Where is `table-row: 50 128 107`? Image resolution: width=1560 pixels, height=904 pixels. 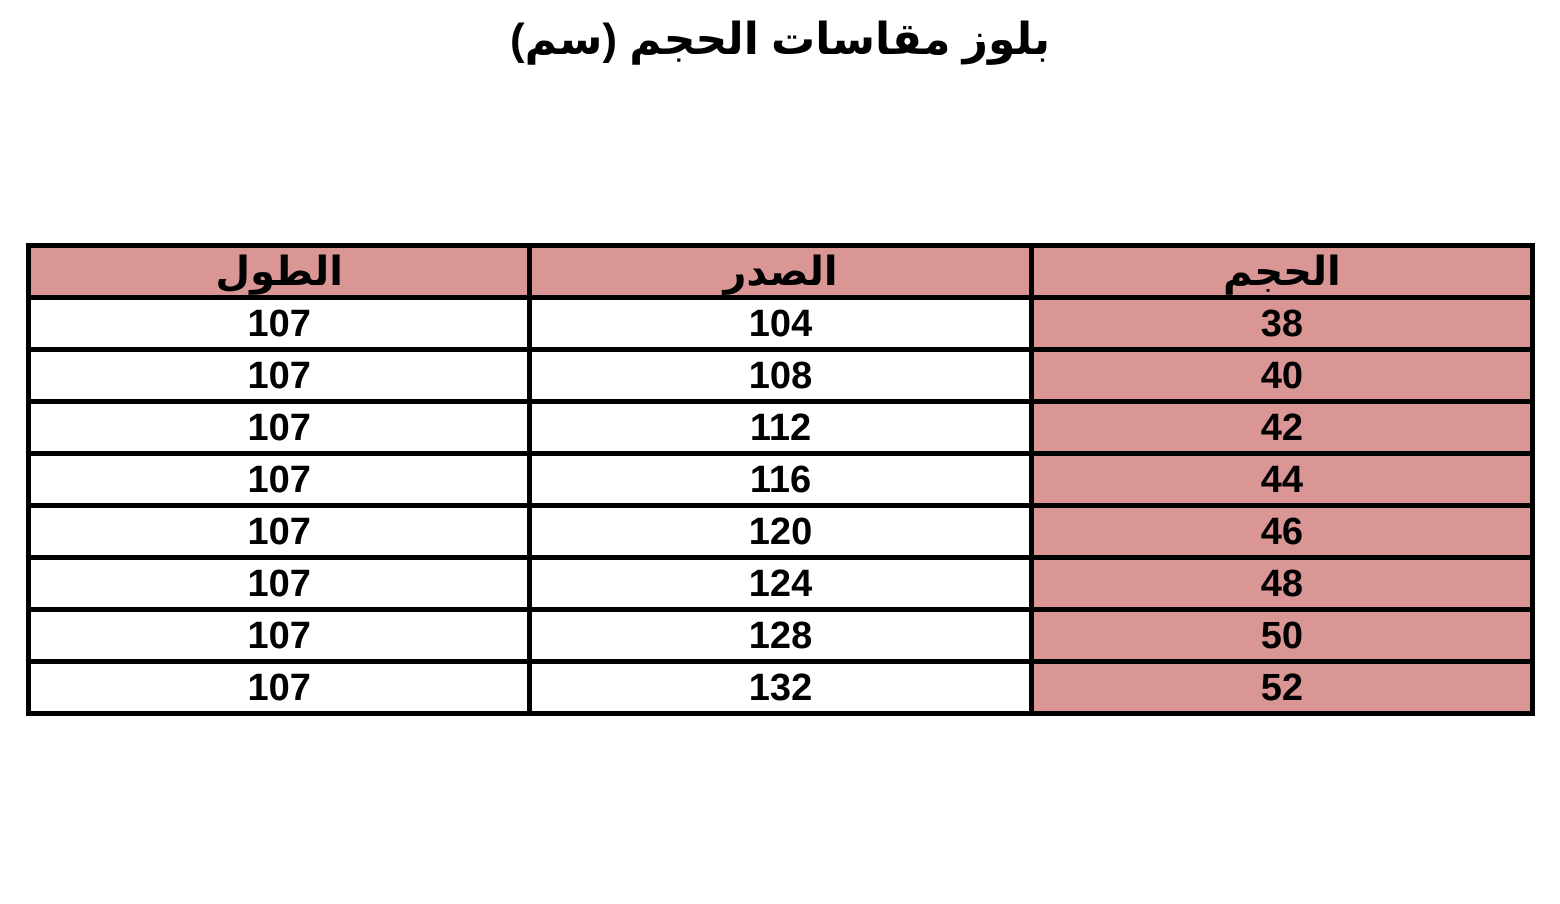
table-row: 50 128 107 is located at coordinates (780, 635).